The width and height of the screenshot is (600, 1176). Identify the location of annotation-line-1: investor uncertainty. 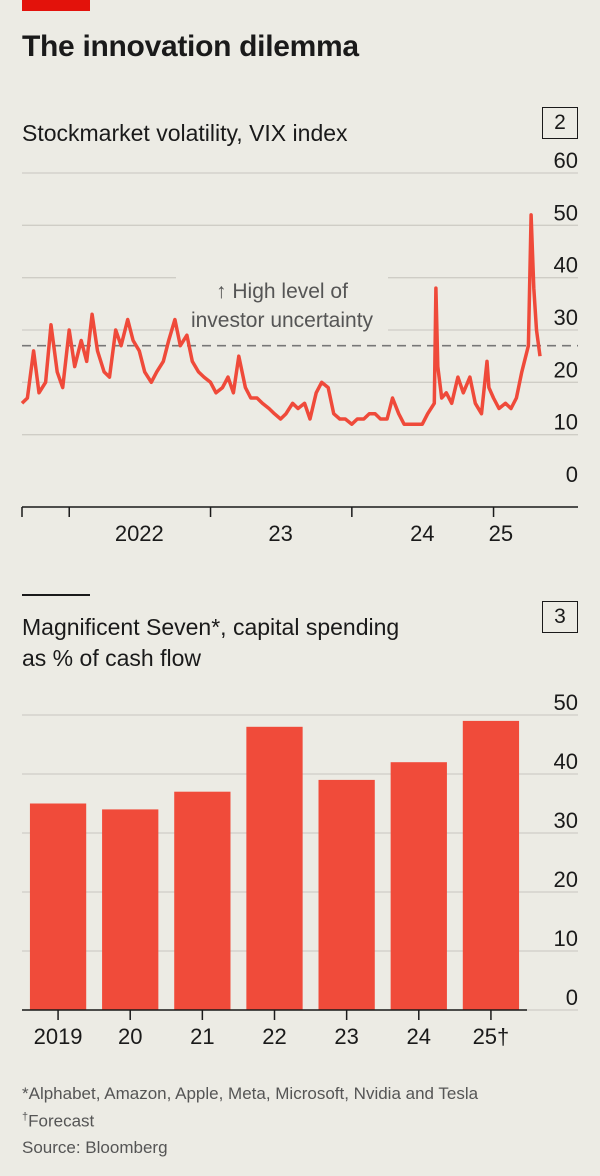
(282, 320).